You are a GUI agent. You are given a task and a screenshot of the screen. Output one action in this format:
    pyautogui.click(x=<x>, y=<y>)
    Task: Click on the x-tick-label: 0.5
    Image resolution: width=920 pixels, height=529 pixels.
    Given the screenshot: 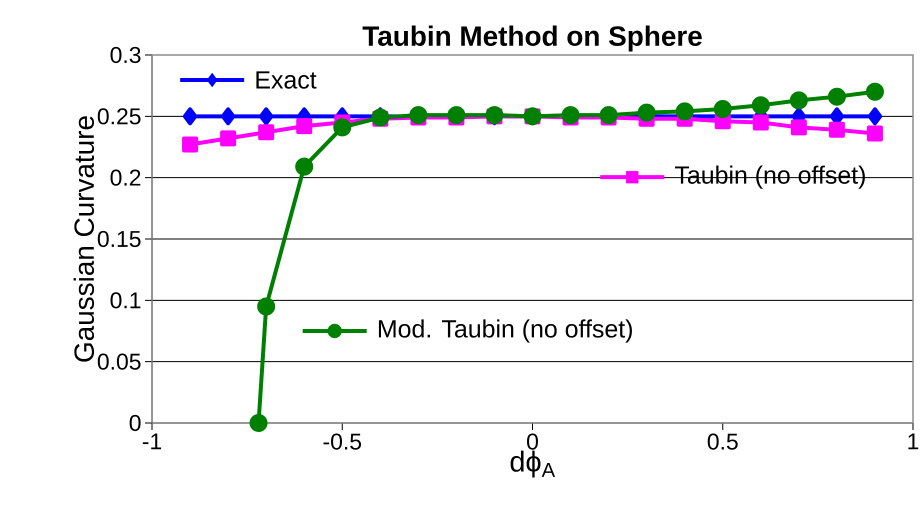 What is the action you would take?
    pyautogui.click(x=723, y=442)
    